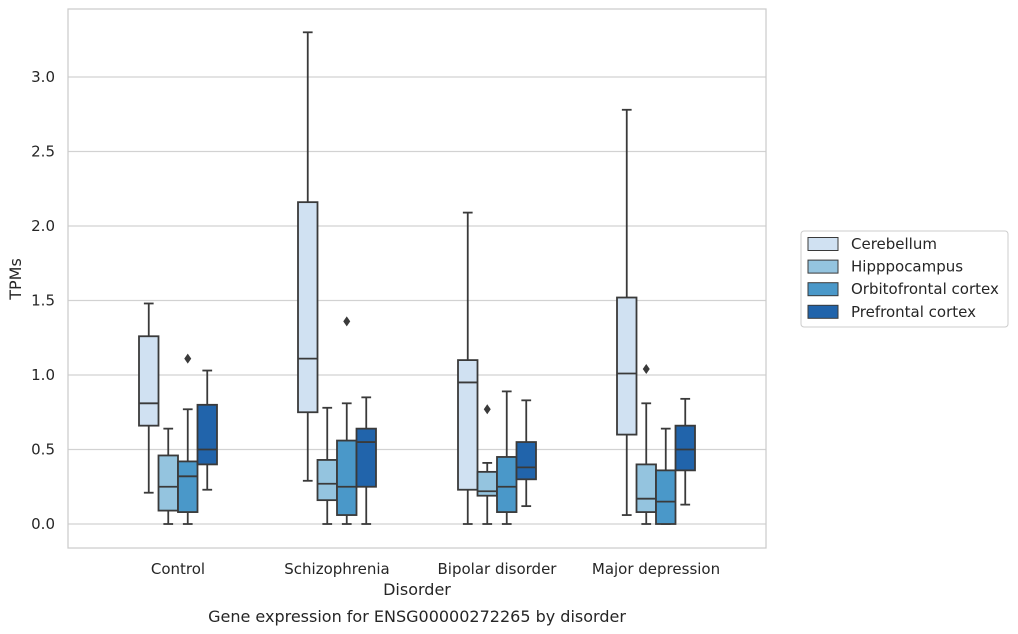  Describe the element at coordinates (907, 267) in the screenshot. I see `legend-label: Hipppocampus` at that location.